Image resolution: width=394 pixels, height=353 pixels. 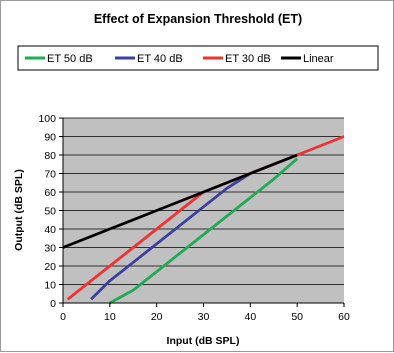 What do you see at coordinates (50, 212) in the screenshot?
I see `y-tick-label: 50` at bounding box center [50, 212].